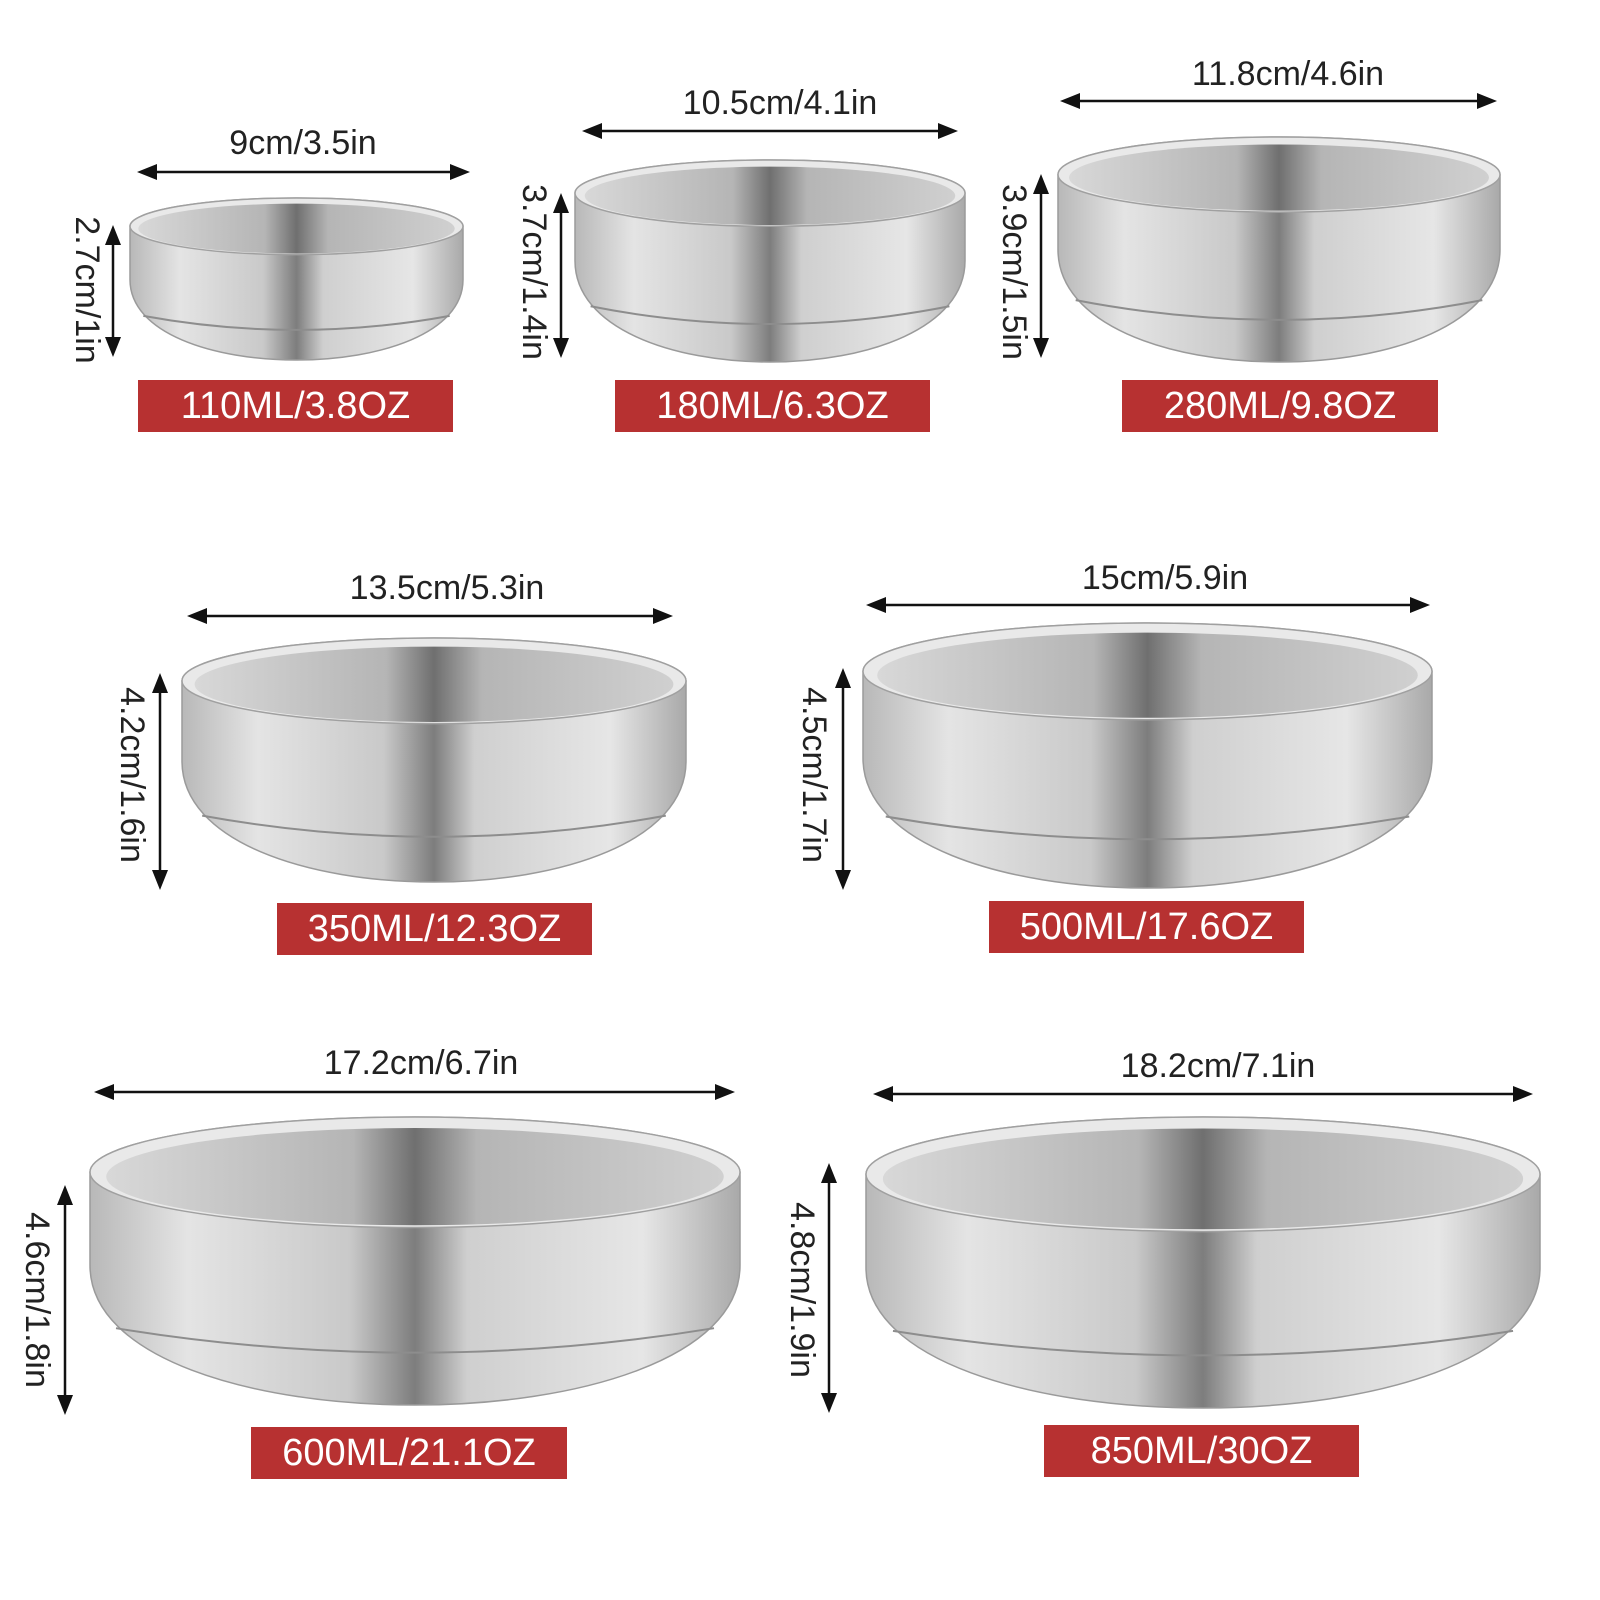  I want to click on height-label: 4.8cm/1.9in, so click(802, 1290).